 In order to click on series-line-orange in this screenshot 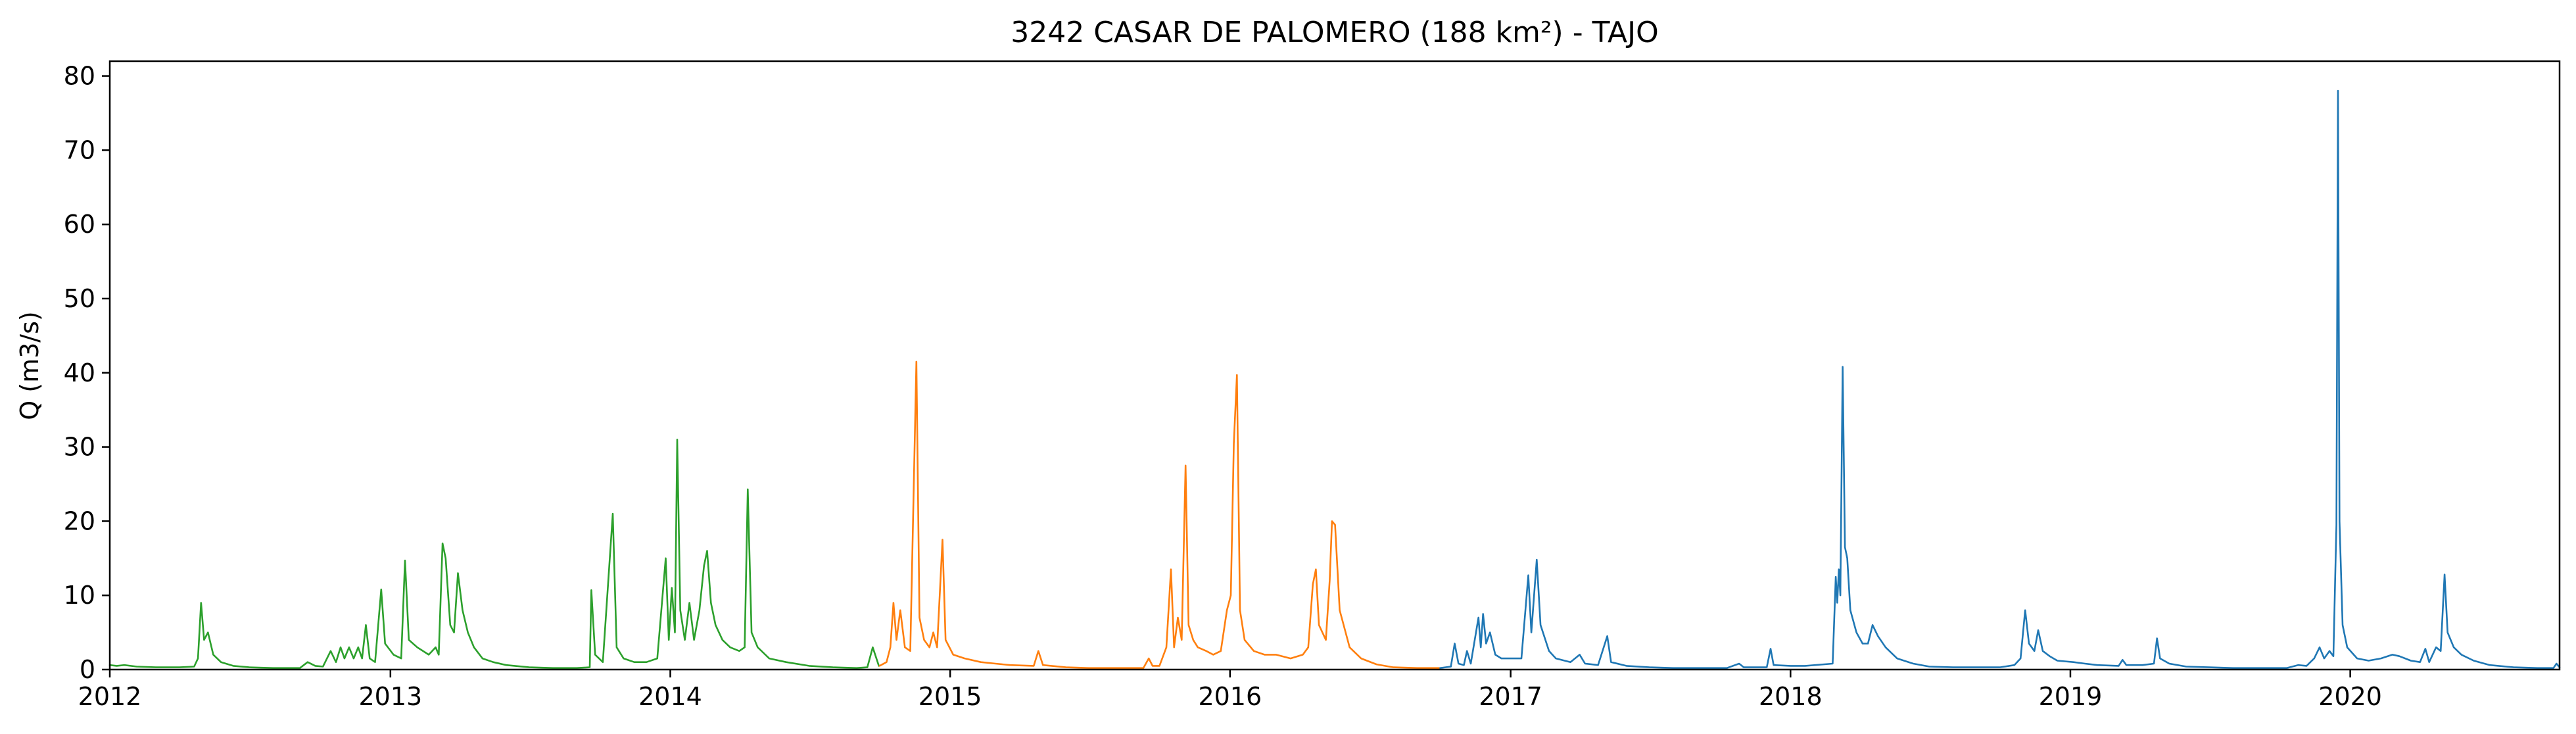, I will do `click(1159, 514)`.